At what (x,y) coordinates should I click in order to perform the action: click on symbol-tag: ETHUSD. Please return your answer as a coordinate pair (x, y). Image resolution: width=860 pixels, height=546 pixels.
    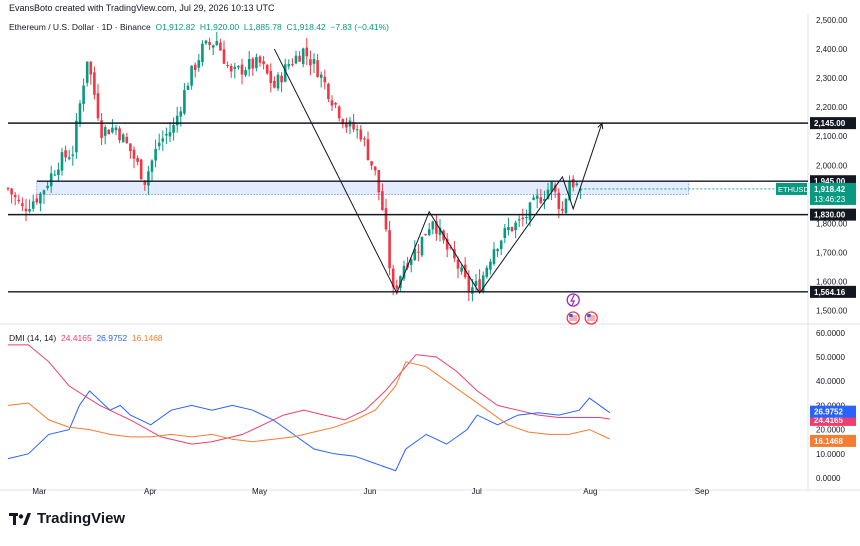
    Looking at the image, I should click on (793, 189).